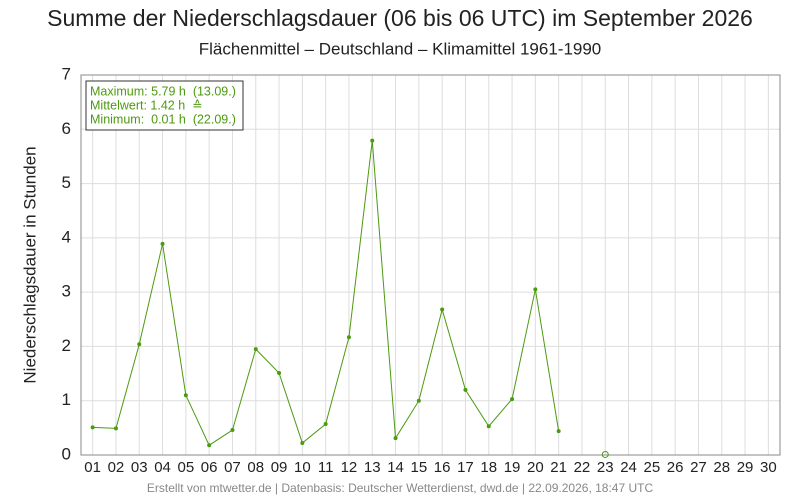 The height and width of the screenshot is (500, 800). What do you see at coordinates (255, 467) in the screenshot?
I see `x-tick-label: 08` at bounding box center [255, 467].